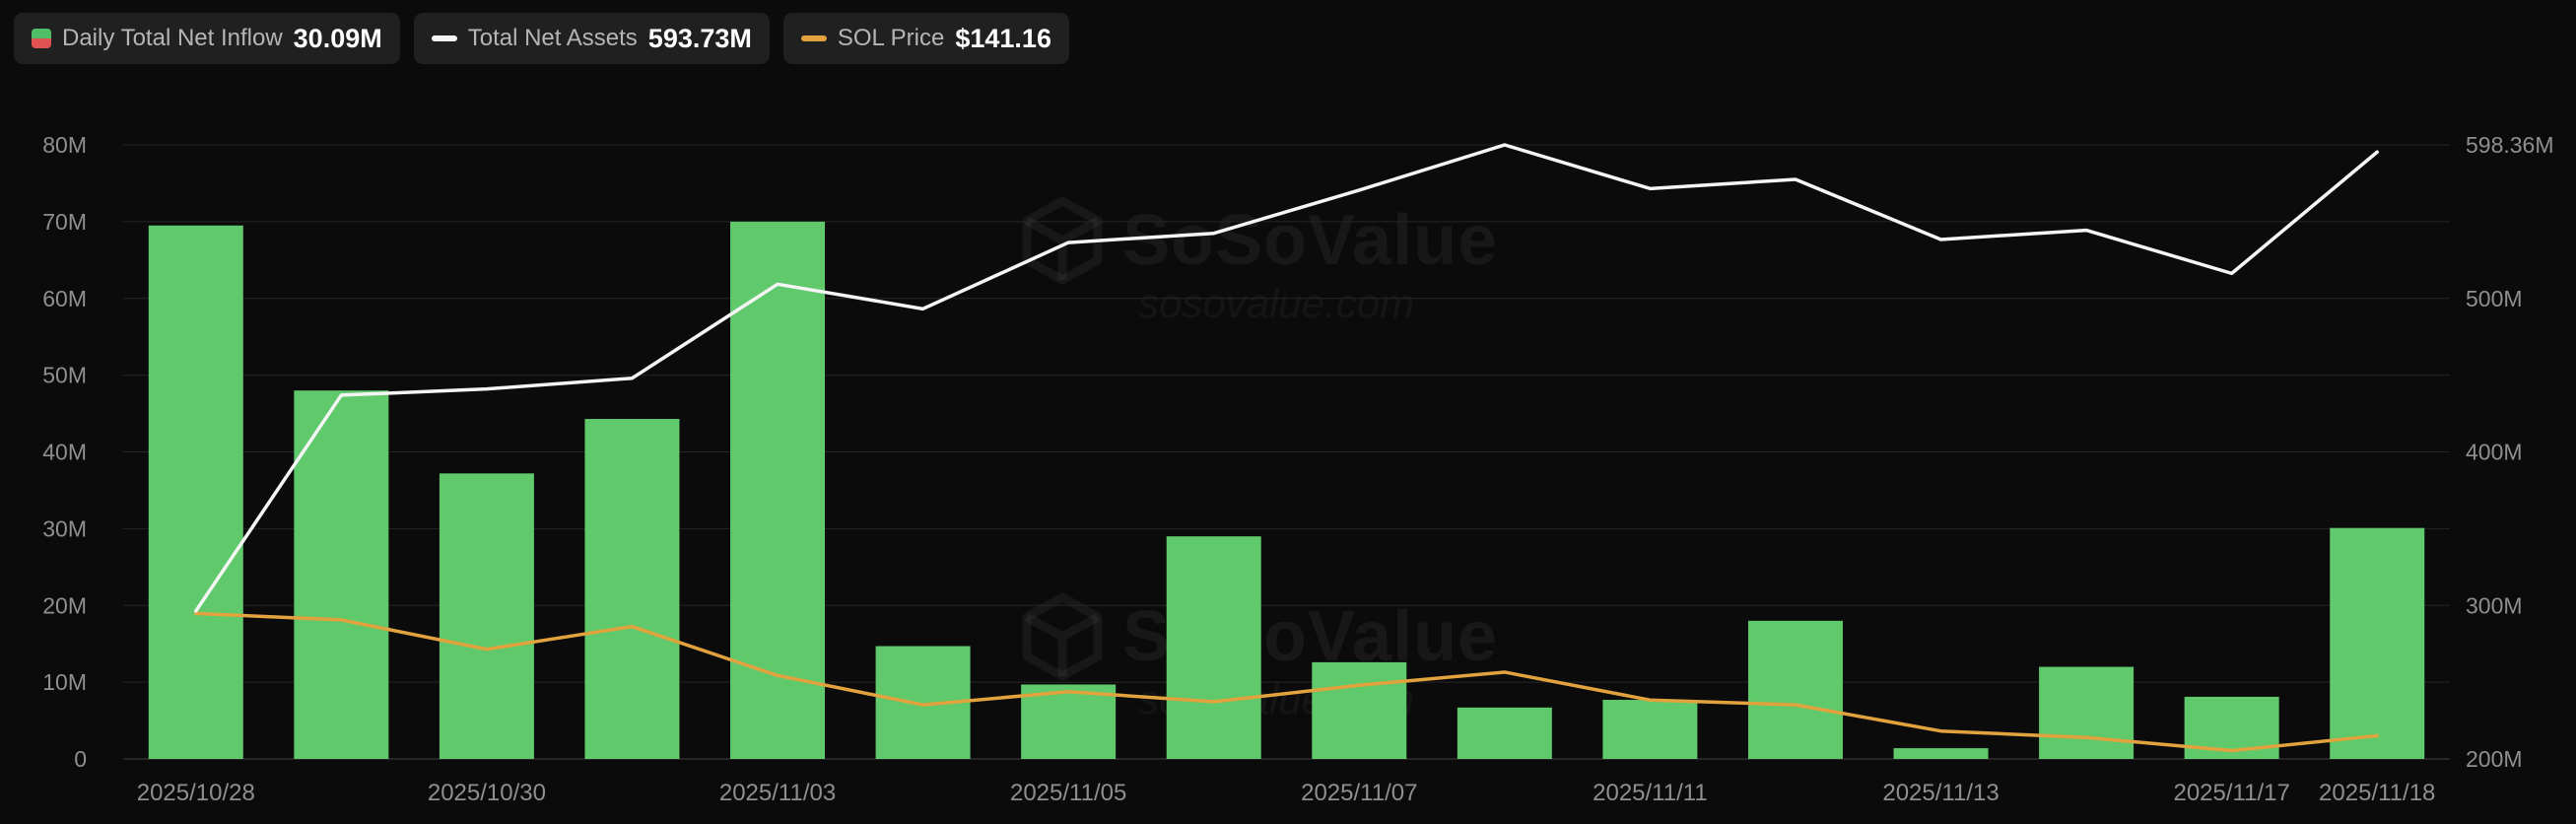 The image size is (2576, 824). Describe the element at coordinates (1359, 793) in the screenshot. I see `x-axis-label: 2025/11/07` at that location.